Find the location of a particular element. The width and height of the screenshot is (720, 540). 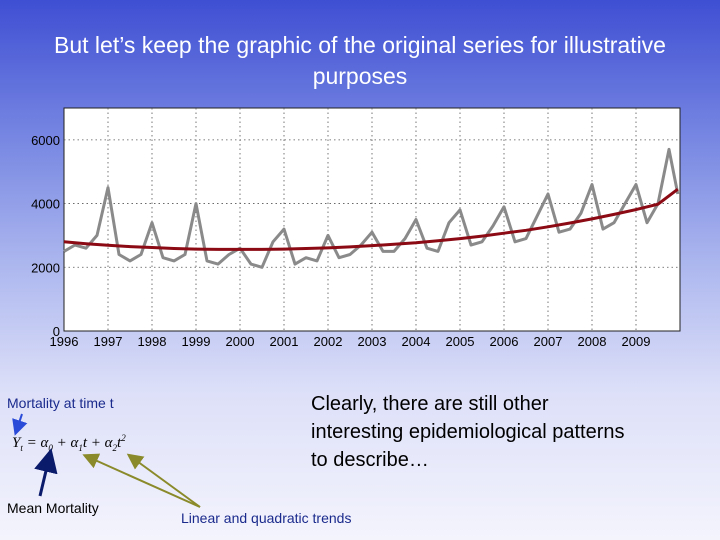

formula-text: Yt = α0 + α1t + α2t2 is located at coordinates (69, 443).